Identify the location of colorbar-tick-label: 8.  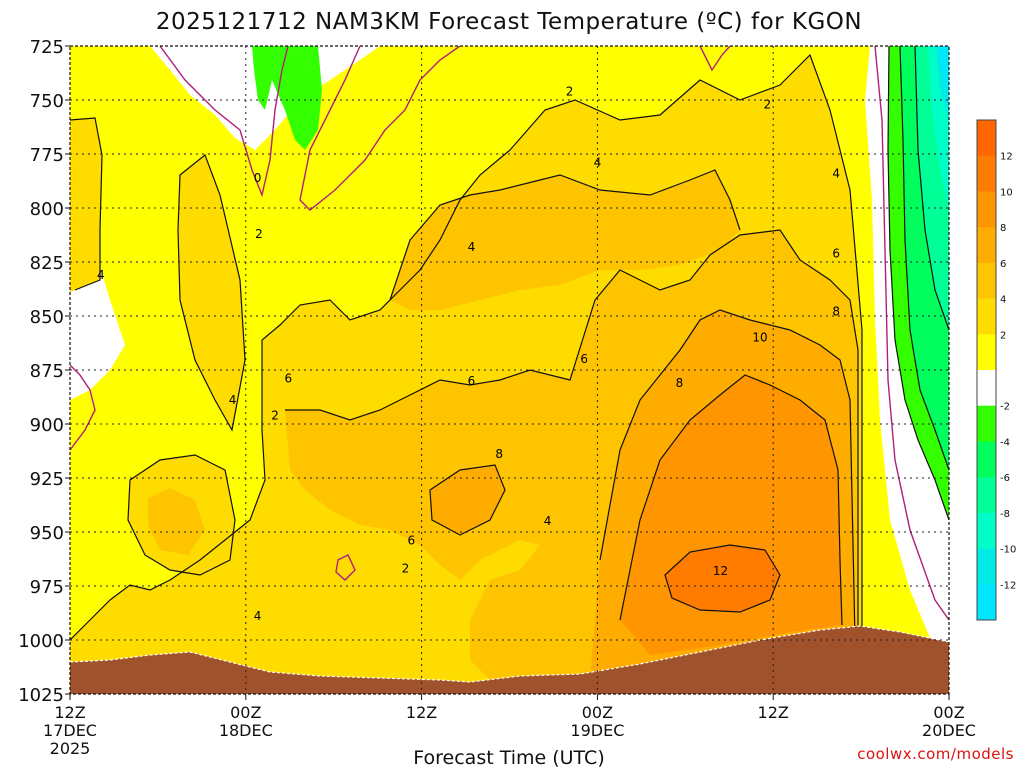
(1003, 228).